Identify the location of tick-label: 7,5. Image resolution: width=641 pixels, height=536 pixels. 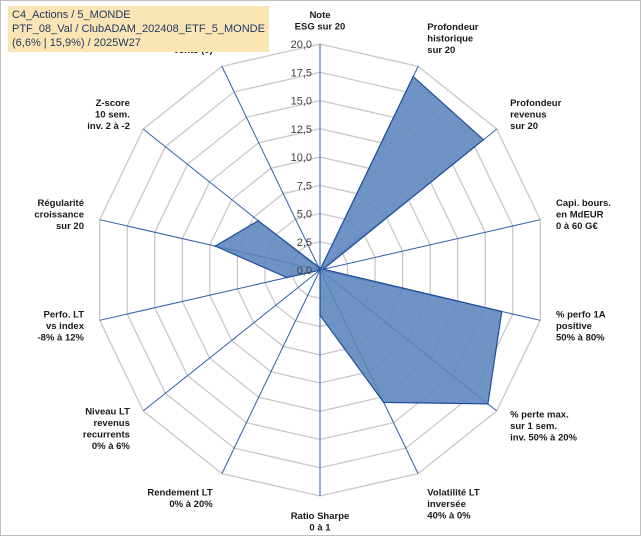
(304, 186).